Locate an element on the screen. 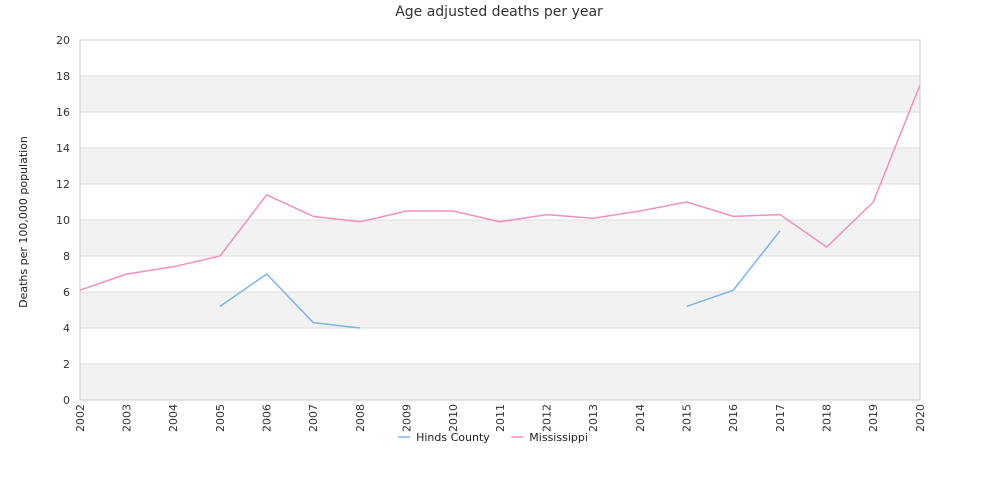  x-tick-label: 2007 is located at coordinates (313, 418).